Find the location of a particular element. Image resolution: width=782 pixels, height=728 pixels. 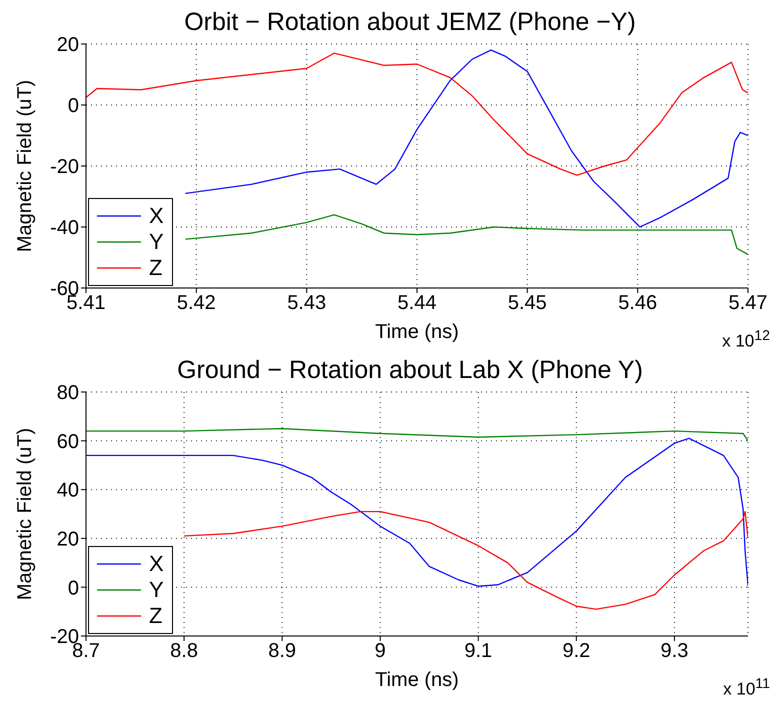

x-tick-label: 8.8 is located at coordinates (184, 651).